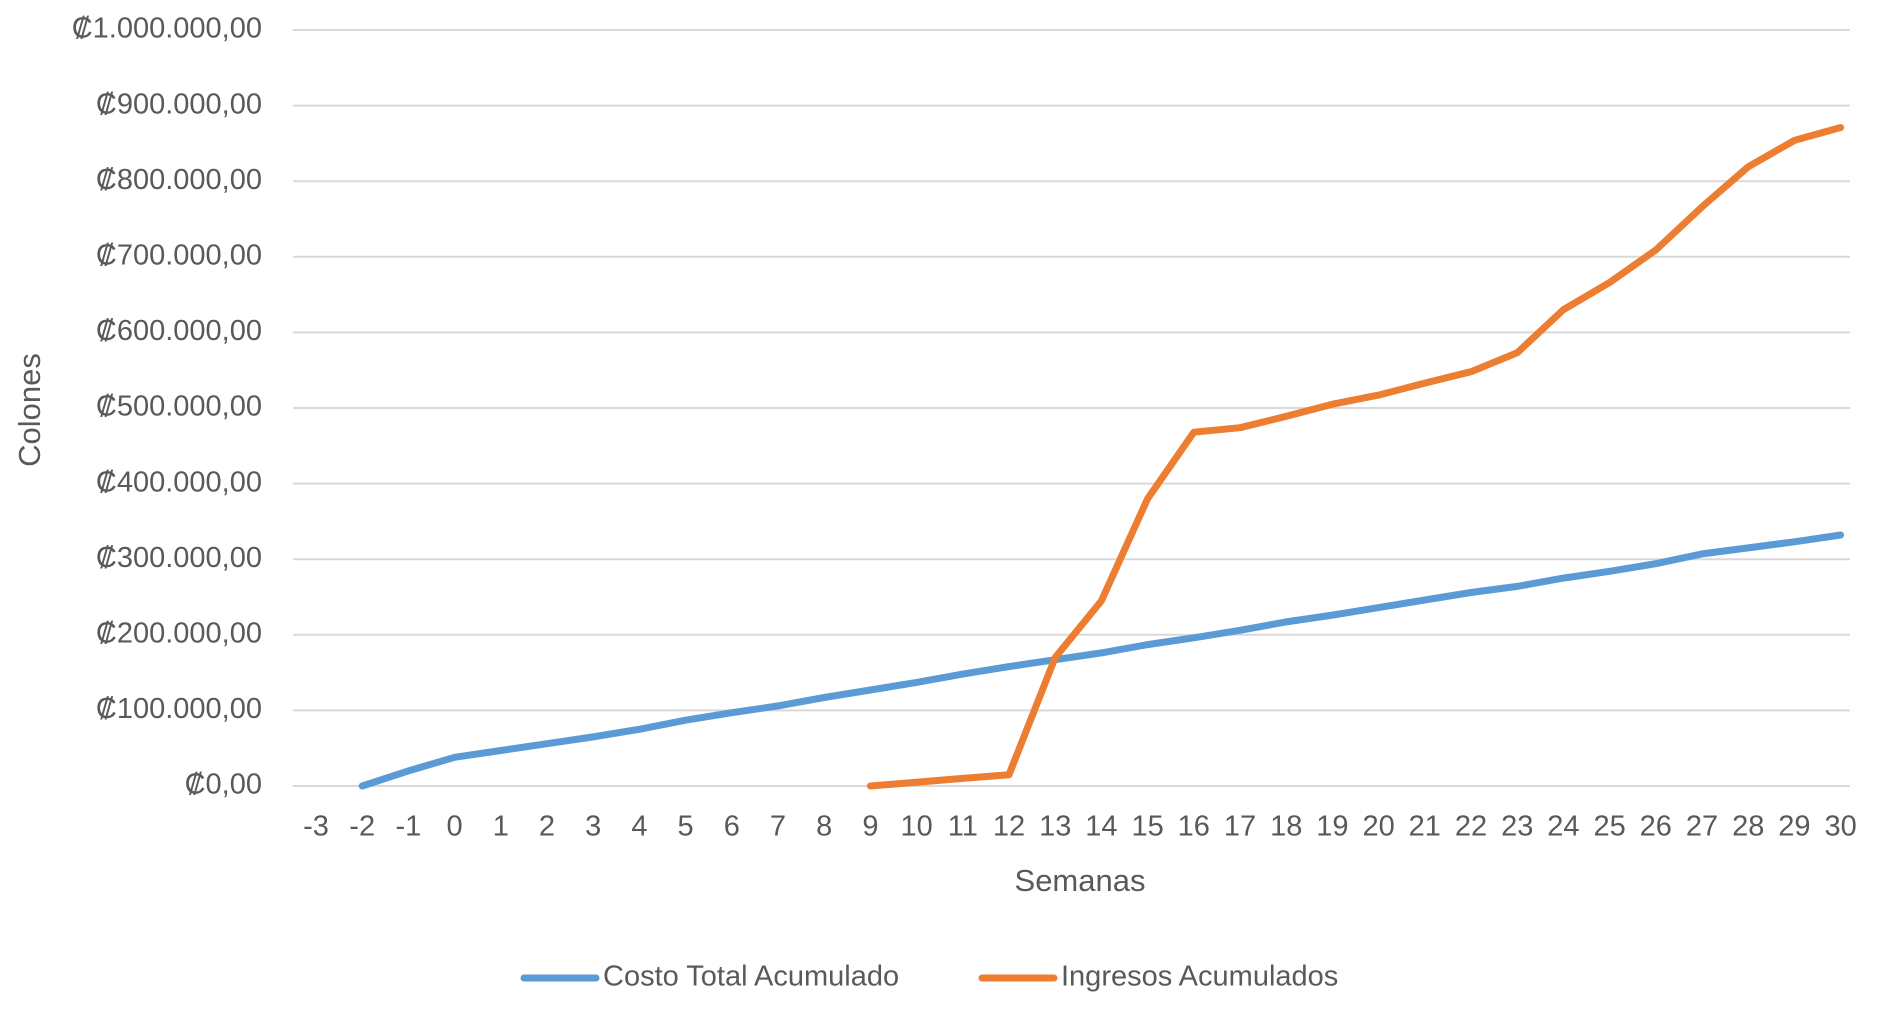  I want to click on x-tick-label: 10, so click(916, 827).